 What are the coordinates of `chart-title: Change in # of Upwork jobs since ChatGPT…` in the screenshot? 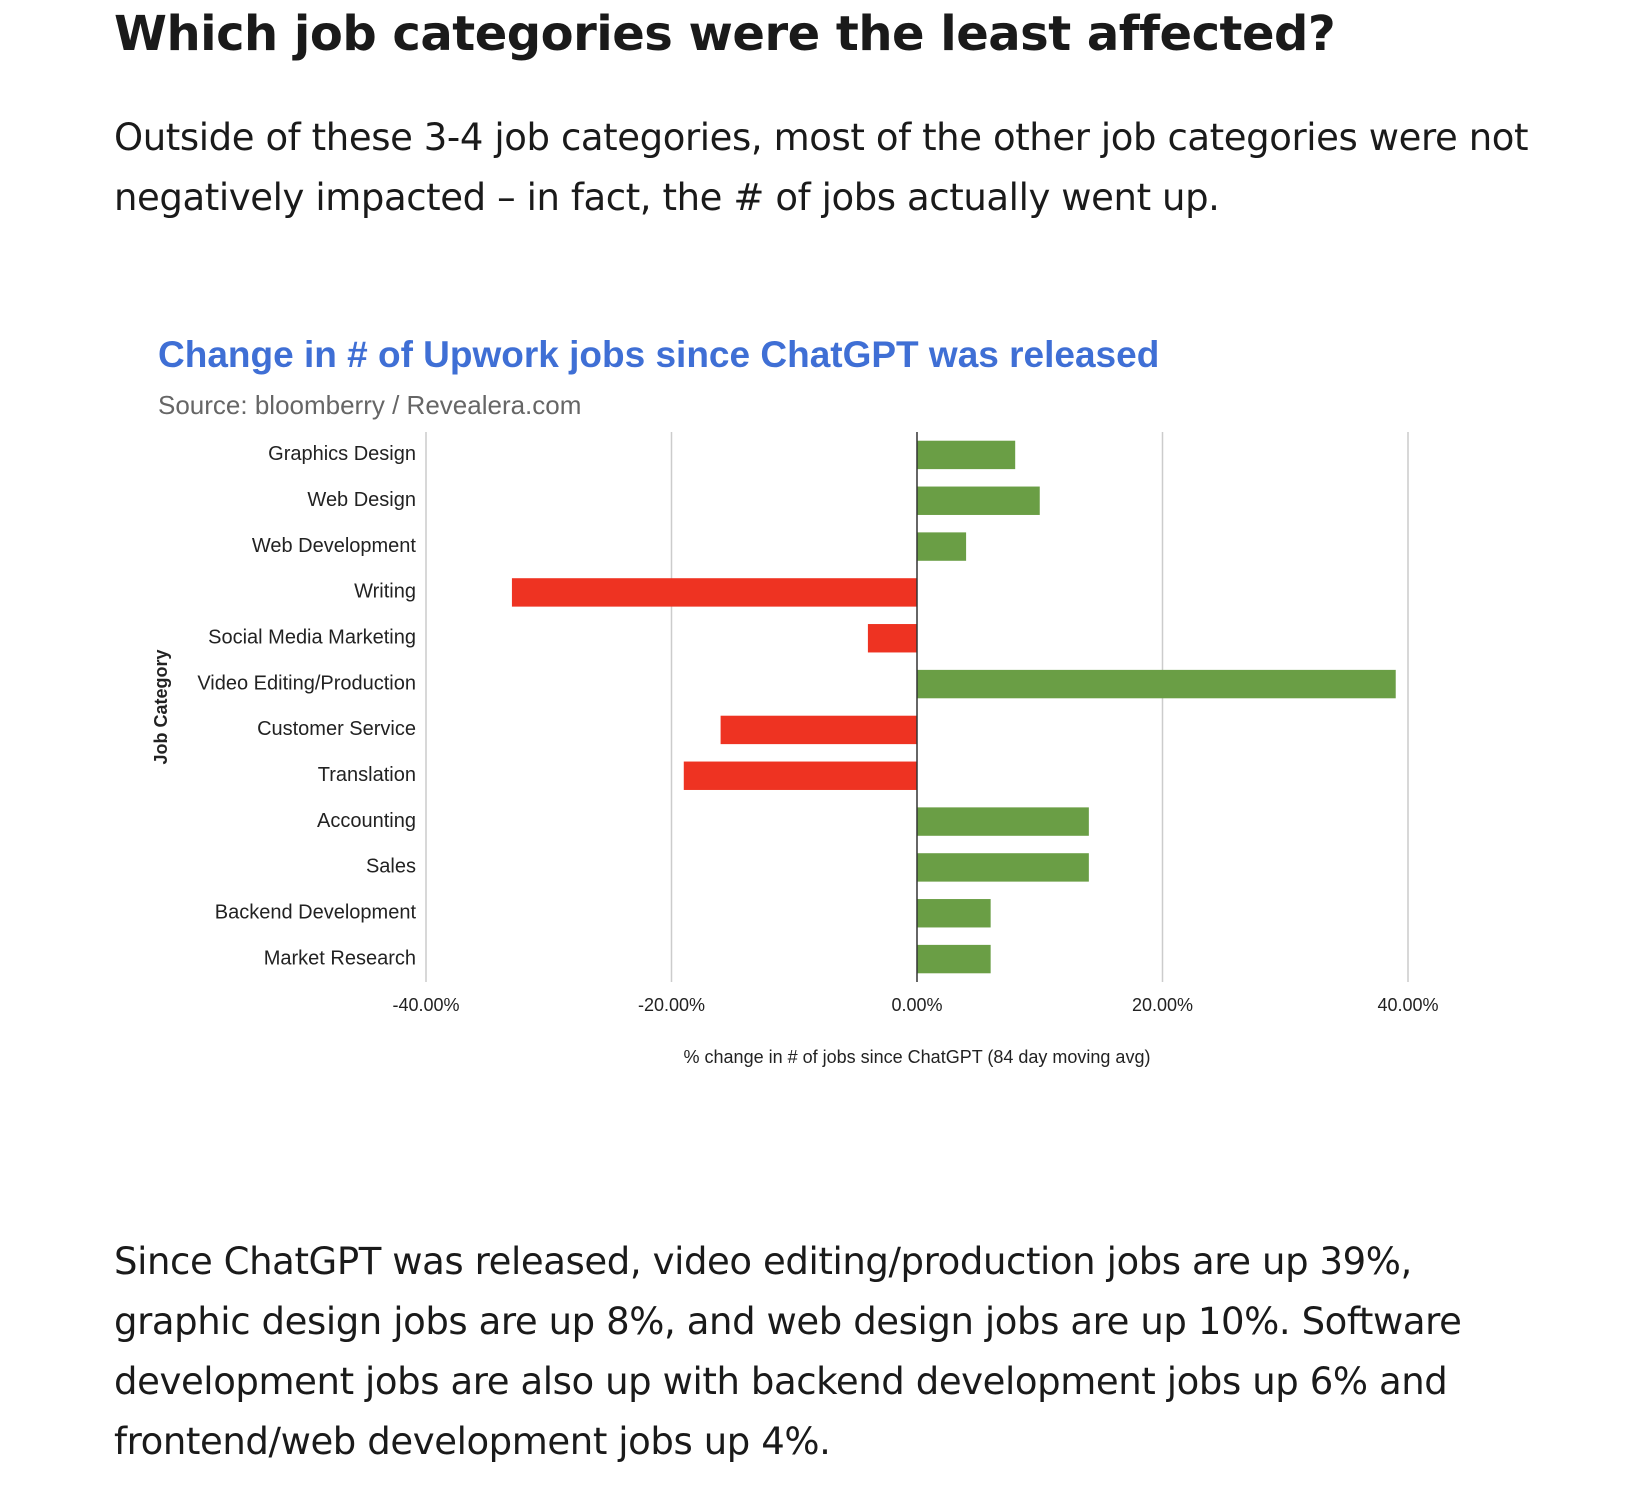 It's located at (659, 354).